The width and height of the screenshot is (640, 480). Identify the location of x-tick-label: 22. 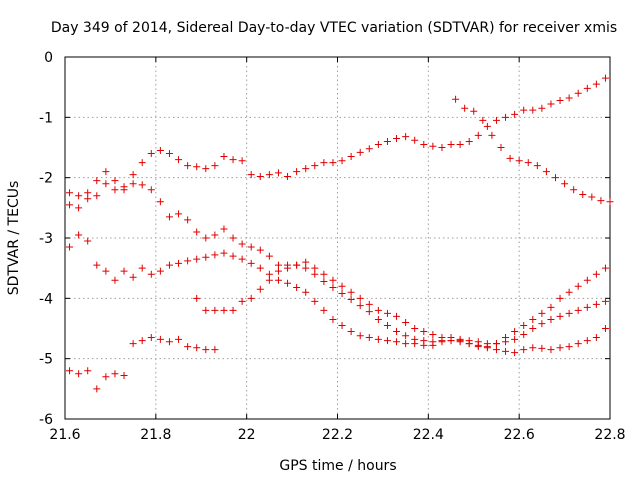
(247, 435).